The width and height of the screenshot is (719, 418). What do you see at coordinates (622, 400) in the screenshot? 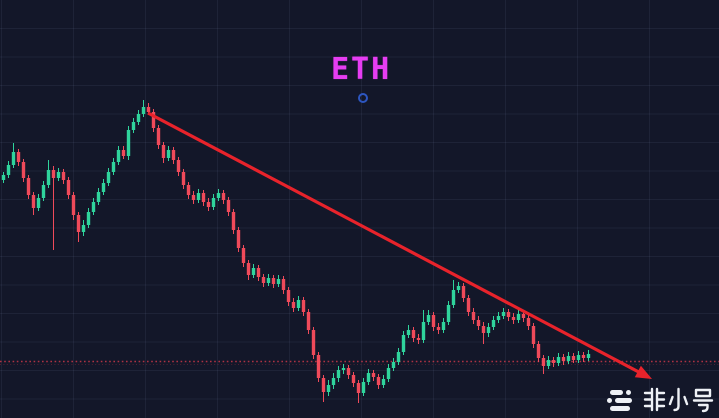
I see `feixiaohao-logo-icon` at bounding box center [622, 400].